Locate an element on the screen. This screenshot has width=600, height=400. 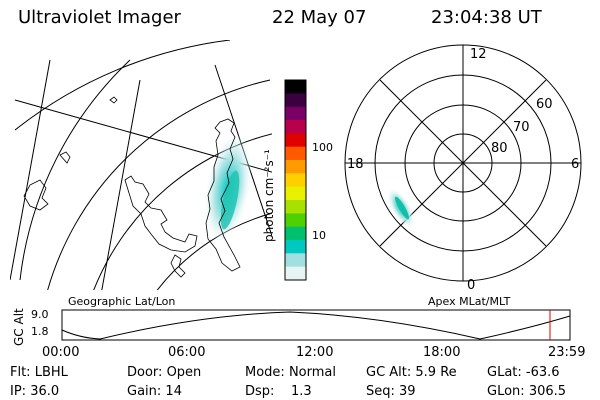
mlat-label-70: 70 is located at coordinates (521, 127).